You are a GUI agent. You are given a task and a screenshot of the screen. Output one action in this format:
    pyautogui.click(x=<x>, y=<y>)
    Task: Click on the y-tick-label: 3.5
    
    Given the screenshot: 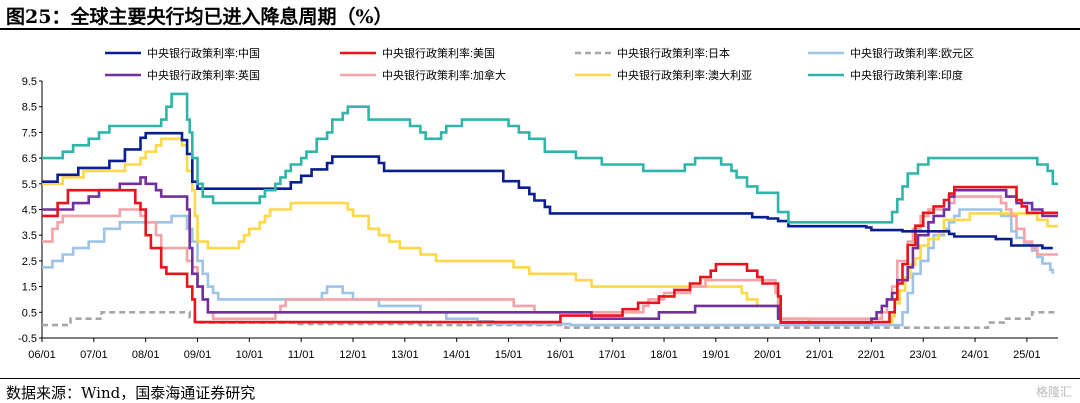 What is the action you would take?
    pyautogui.click(x=29, y=236)
    